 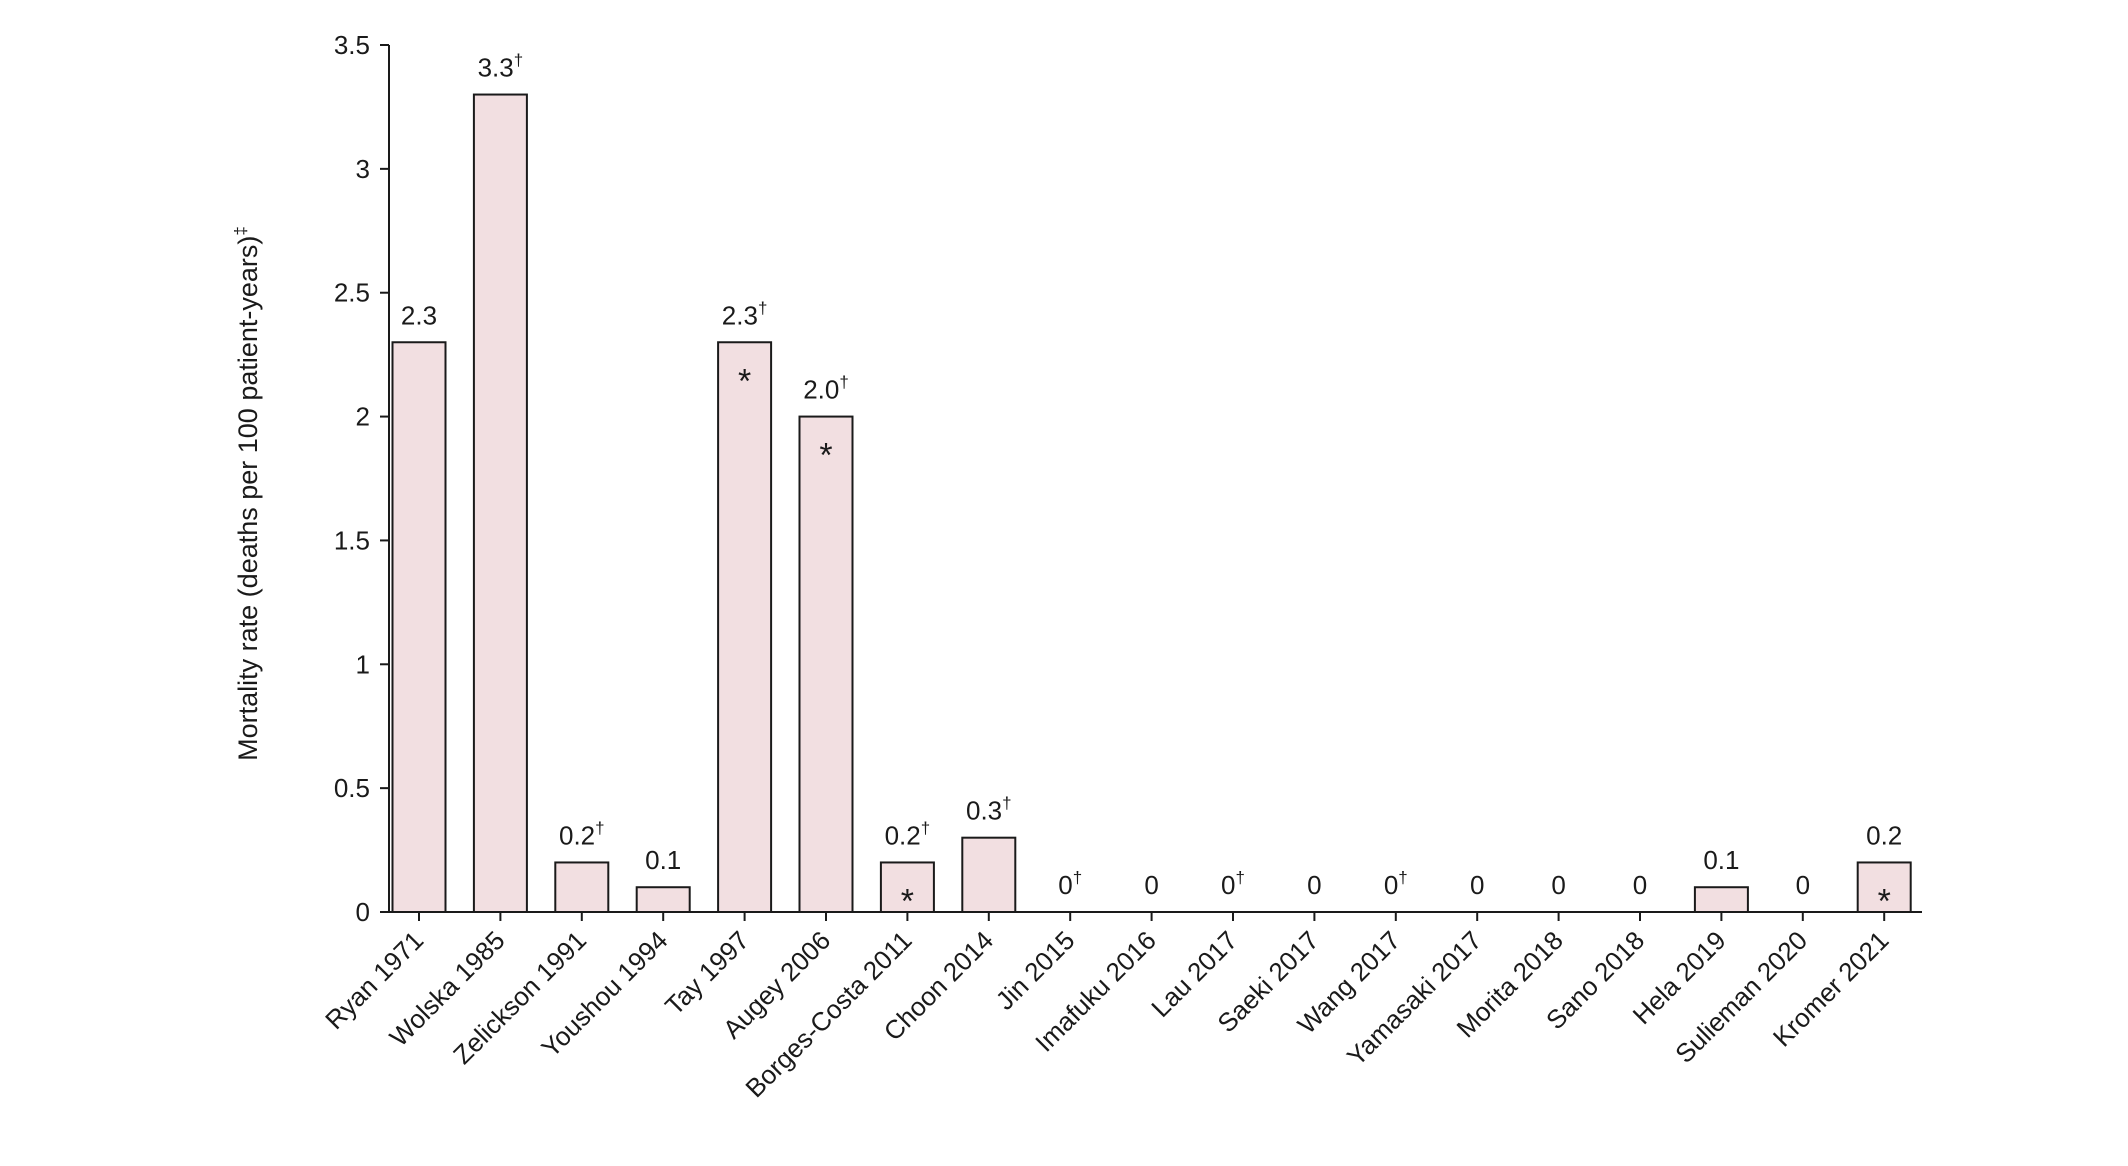 I want to click on y-axis-ticks: 0 0.5 1 1.5 2 2.5 3 3.5, so click(x=361, y=478).